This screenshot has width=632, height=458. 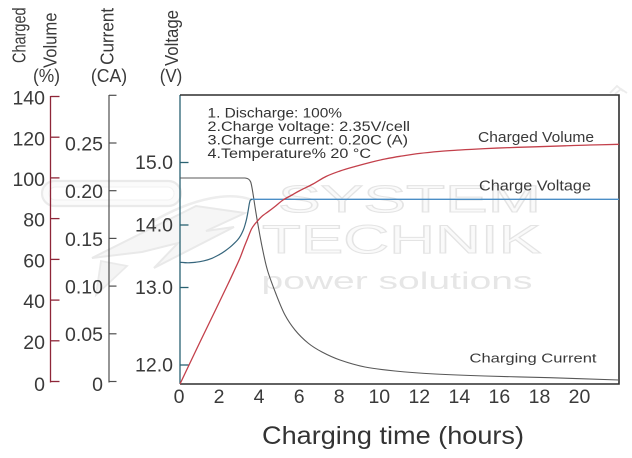 What do you see at coordinates (379, 397) in the screenshot?
I see `svg-text: 10` at bounding box center [379, 397].